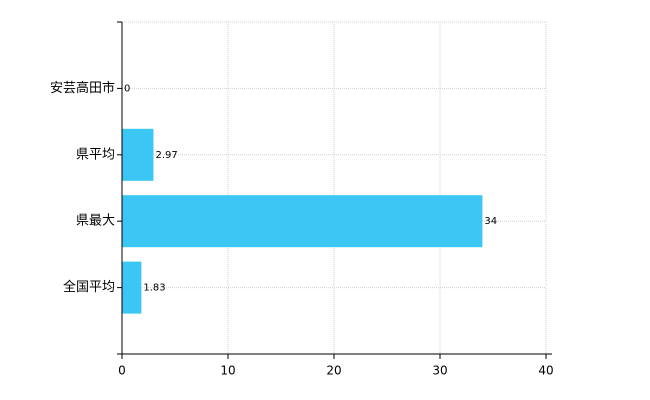  Describe the element at coordinates (89, 287) in the screenshot. I see `y-tick-label: 全国平均` at that location.